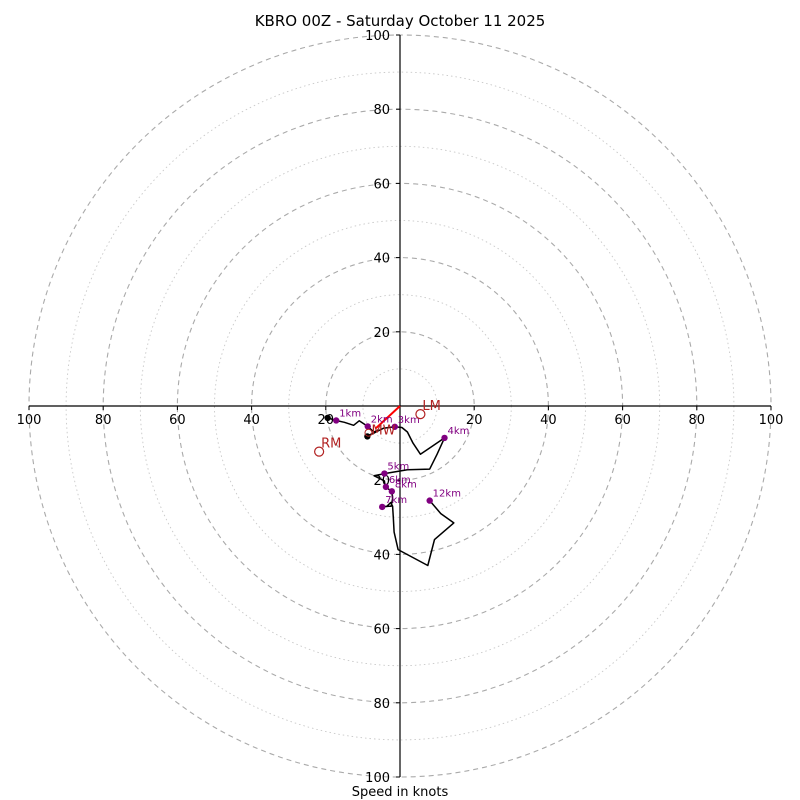  What do you see at coordinates (420, 414) in the screenshot?
I see `storm-motion-lm-marker` at bounding box center [420, 414].